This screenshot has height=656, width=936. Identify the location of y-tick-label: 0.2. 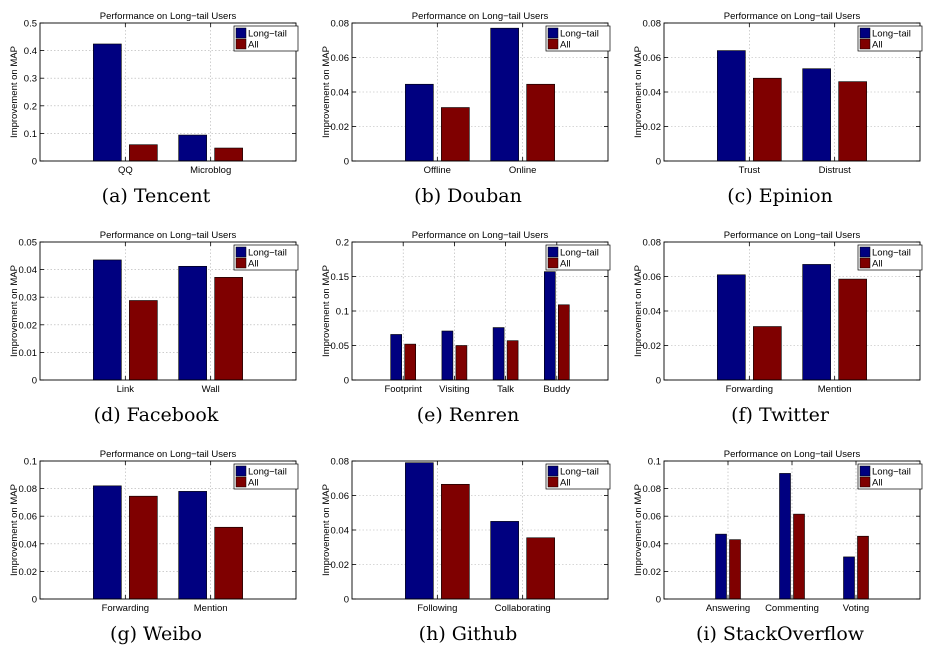
(30, 106).